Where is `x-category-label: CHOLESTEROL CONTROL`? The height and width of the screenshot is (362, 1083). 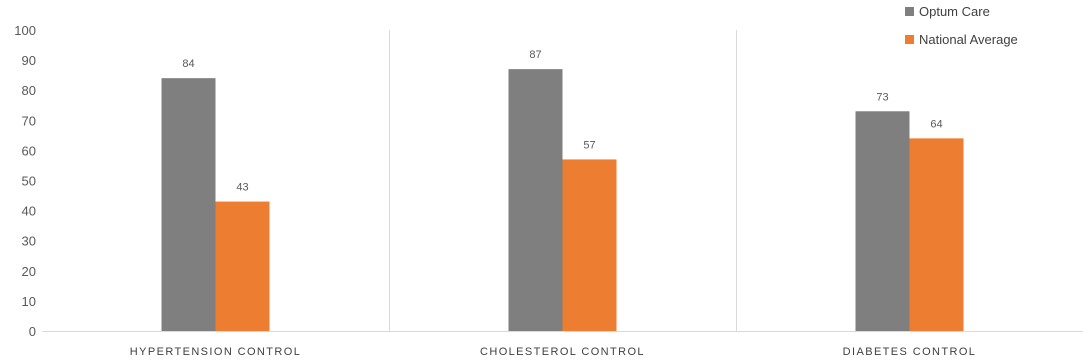
x-category-label: CHOLESTEROL CONTROL is located at coordinates (562, 352).